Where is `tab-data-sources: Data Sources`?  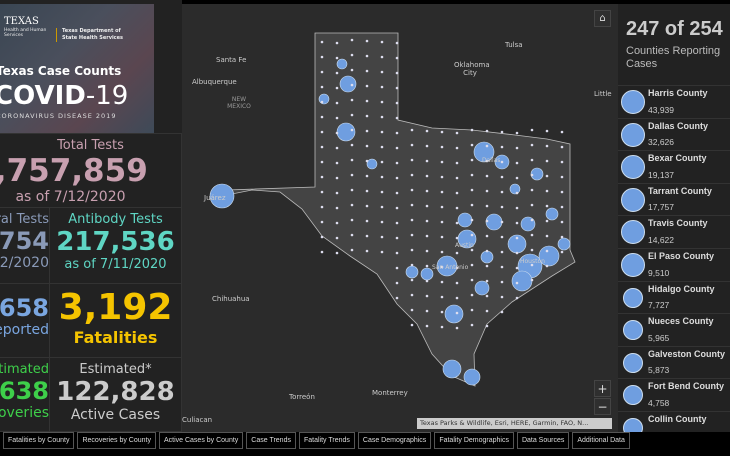 tab-data-sources: Data Sources is located at coordinates (543, 440).